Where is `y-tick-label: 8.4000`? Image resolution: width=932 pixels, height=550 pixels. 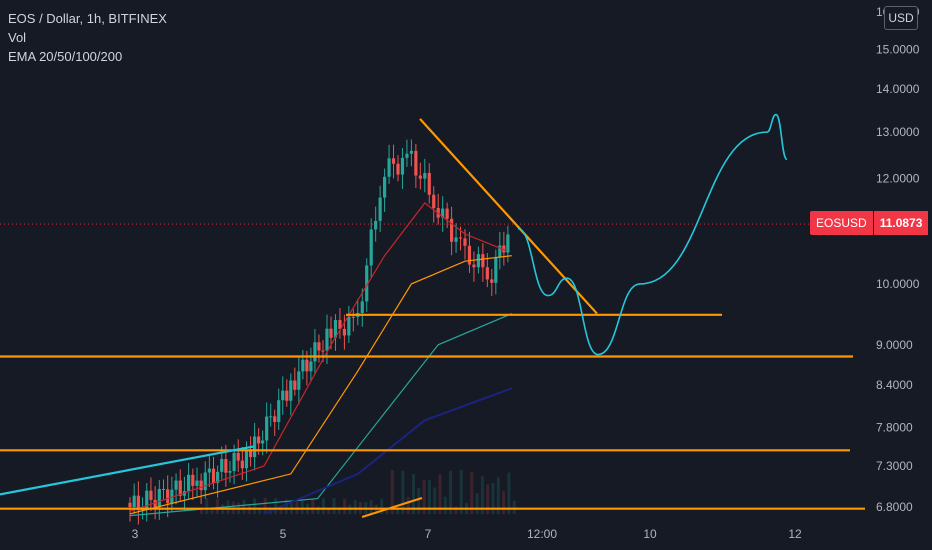
y-tick-label: 8.4000 is located at coordinates (894, 385).